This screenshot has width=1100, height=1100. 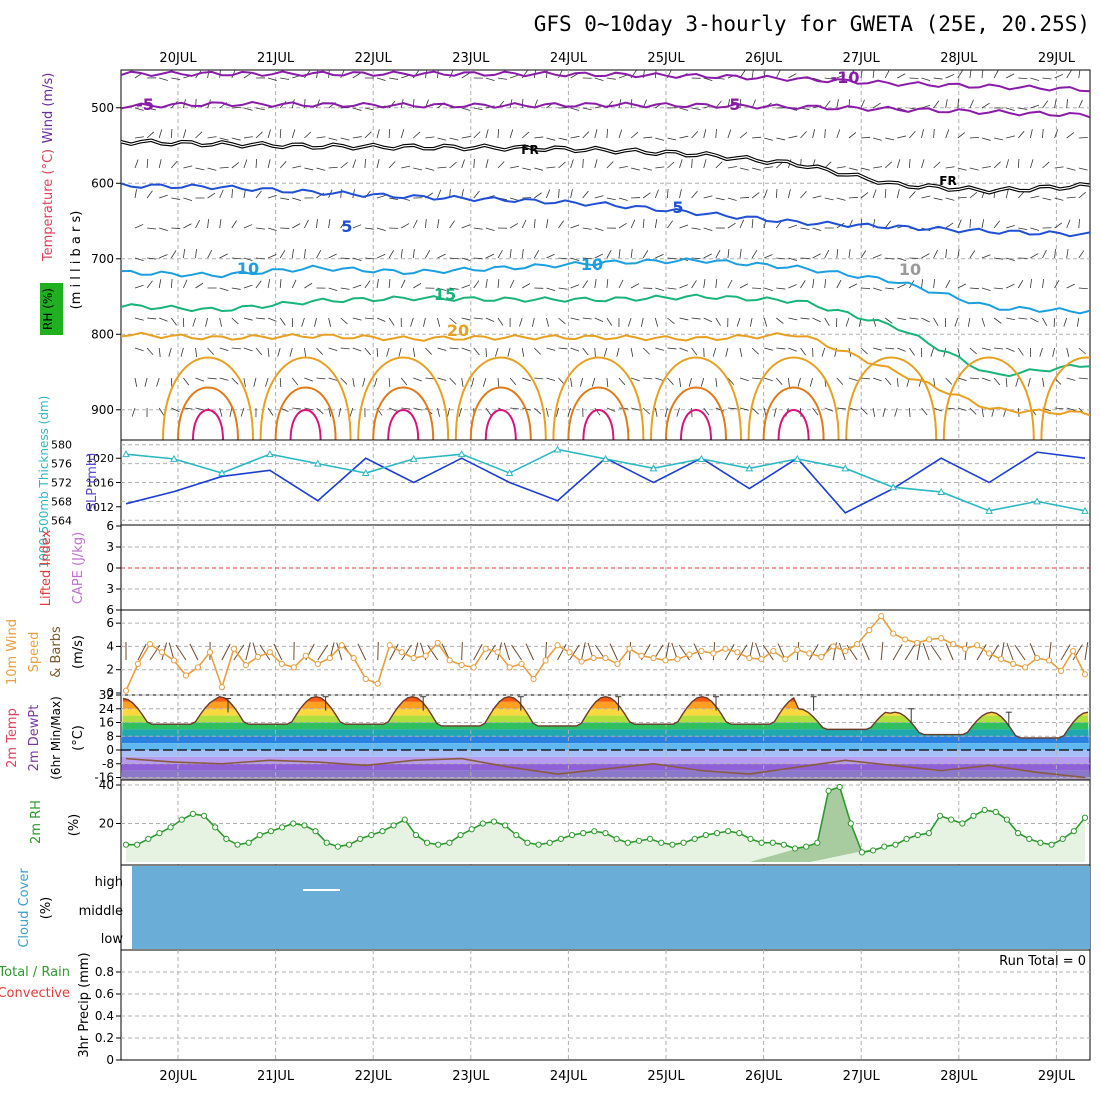 What do you see at coordinates (110, 568) in the screenshot?
I see `tick-label: 0` at bounding box center [110, 568].